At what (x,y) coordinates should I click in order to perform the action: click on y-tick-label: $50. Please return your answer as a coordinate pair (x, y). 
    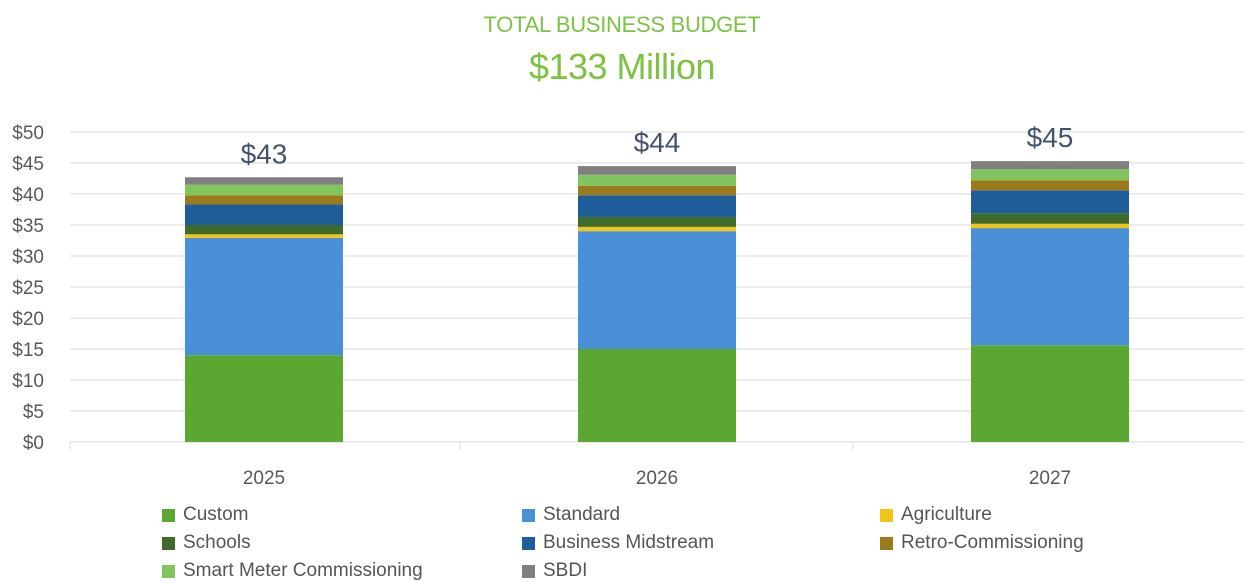
    Looking at the image, I should click on (28, 133).